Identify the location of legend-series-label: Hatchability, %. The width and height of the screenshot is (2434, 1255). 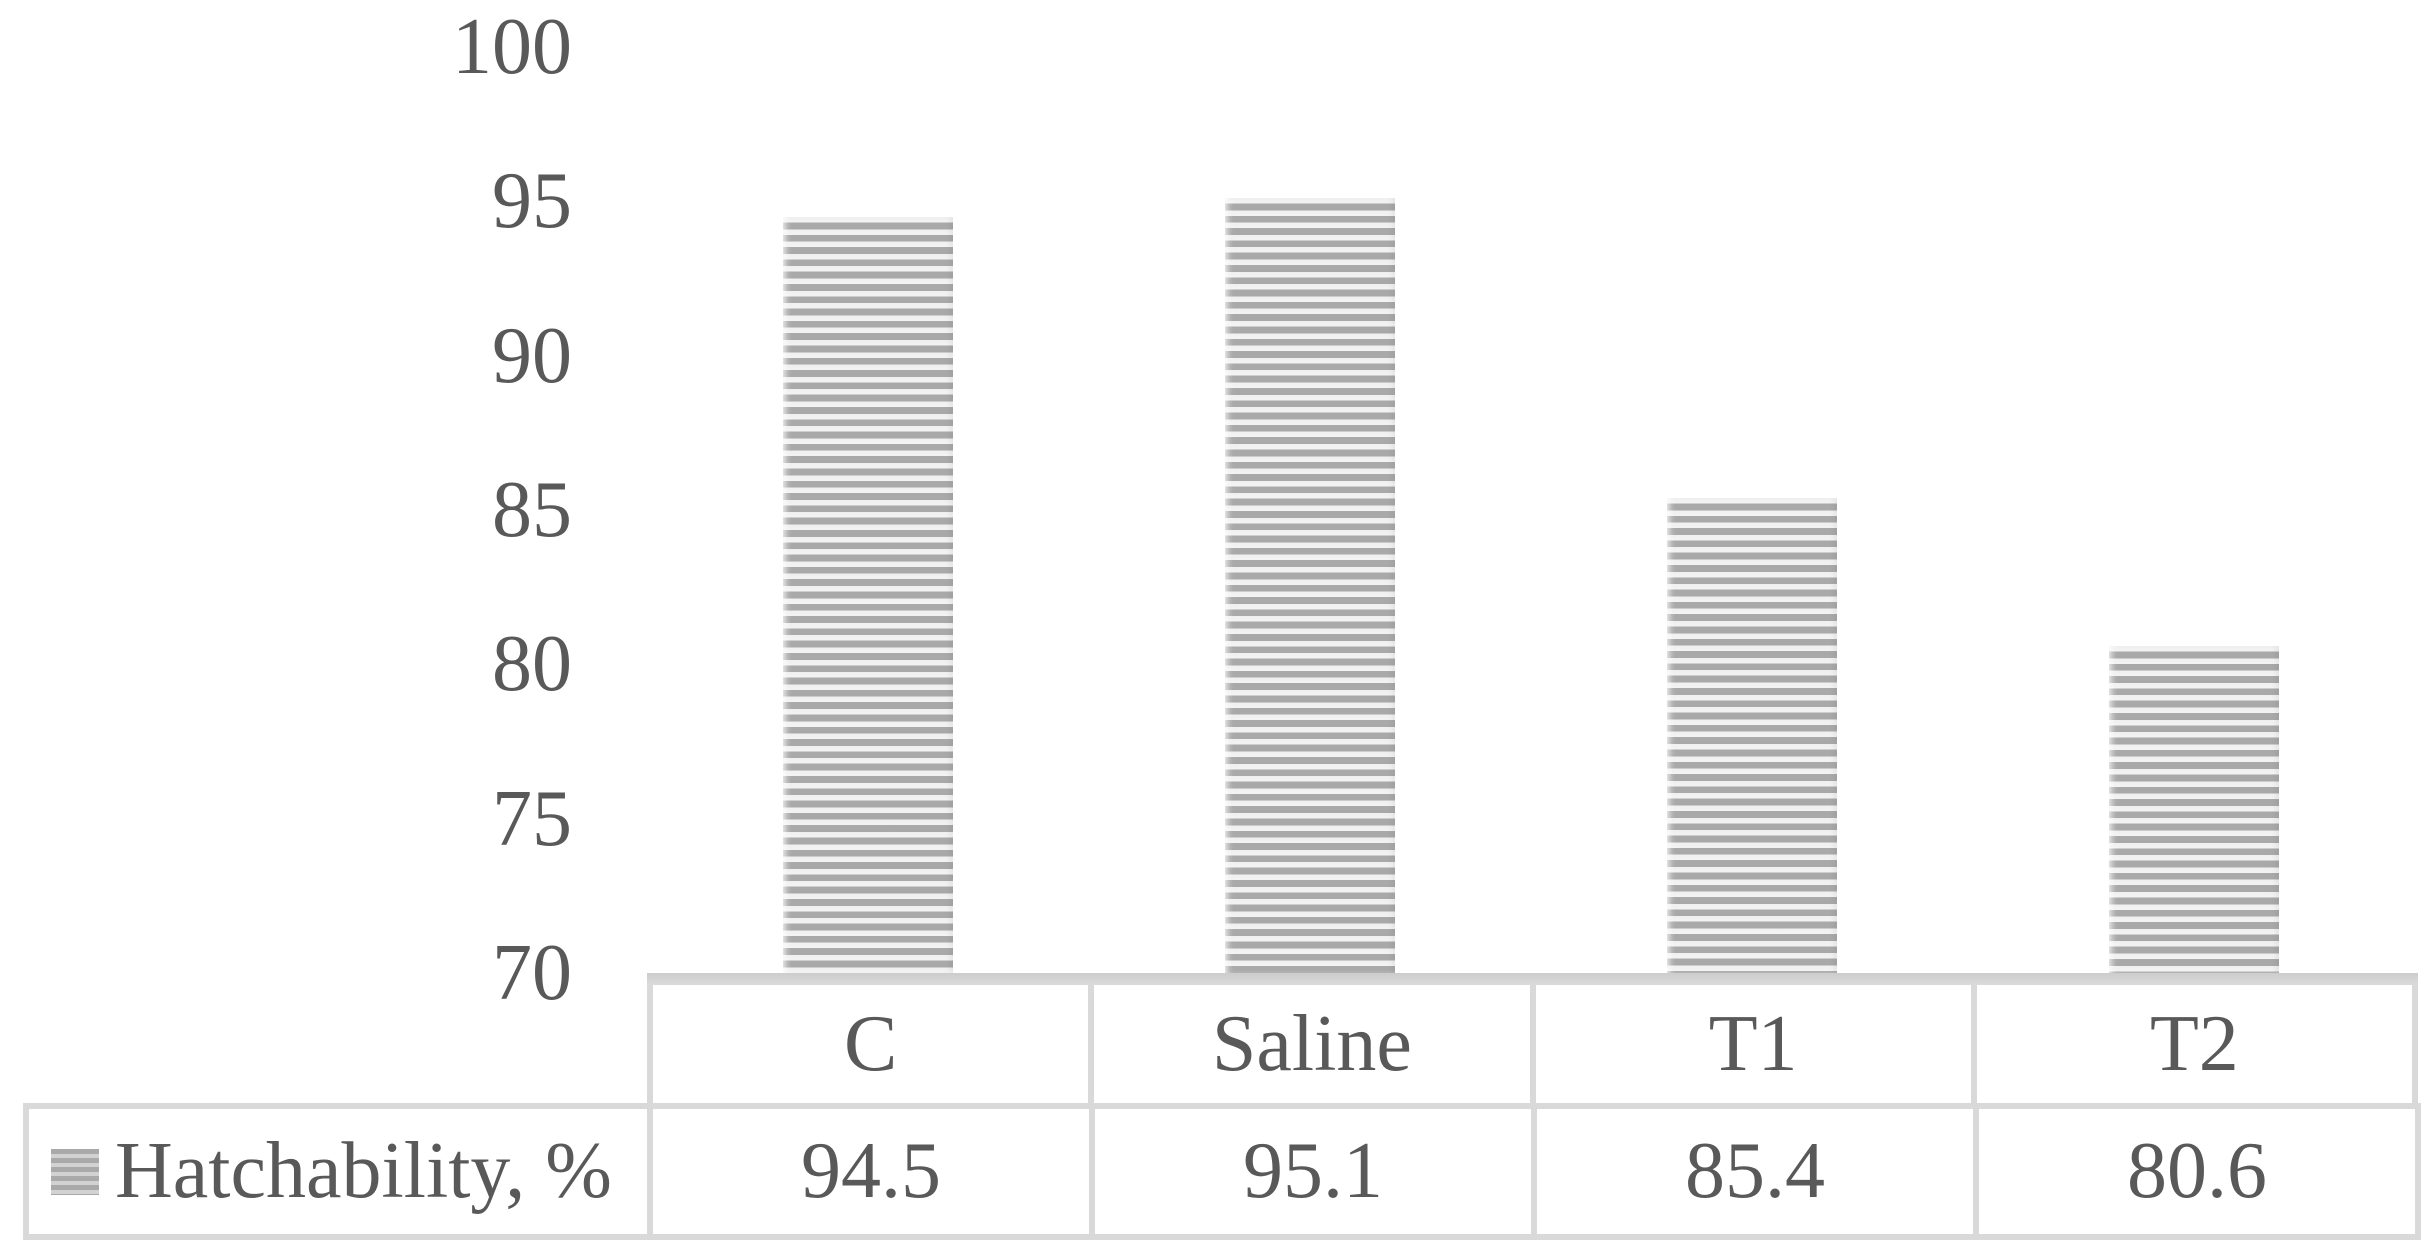
(363, 1171).